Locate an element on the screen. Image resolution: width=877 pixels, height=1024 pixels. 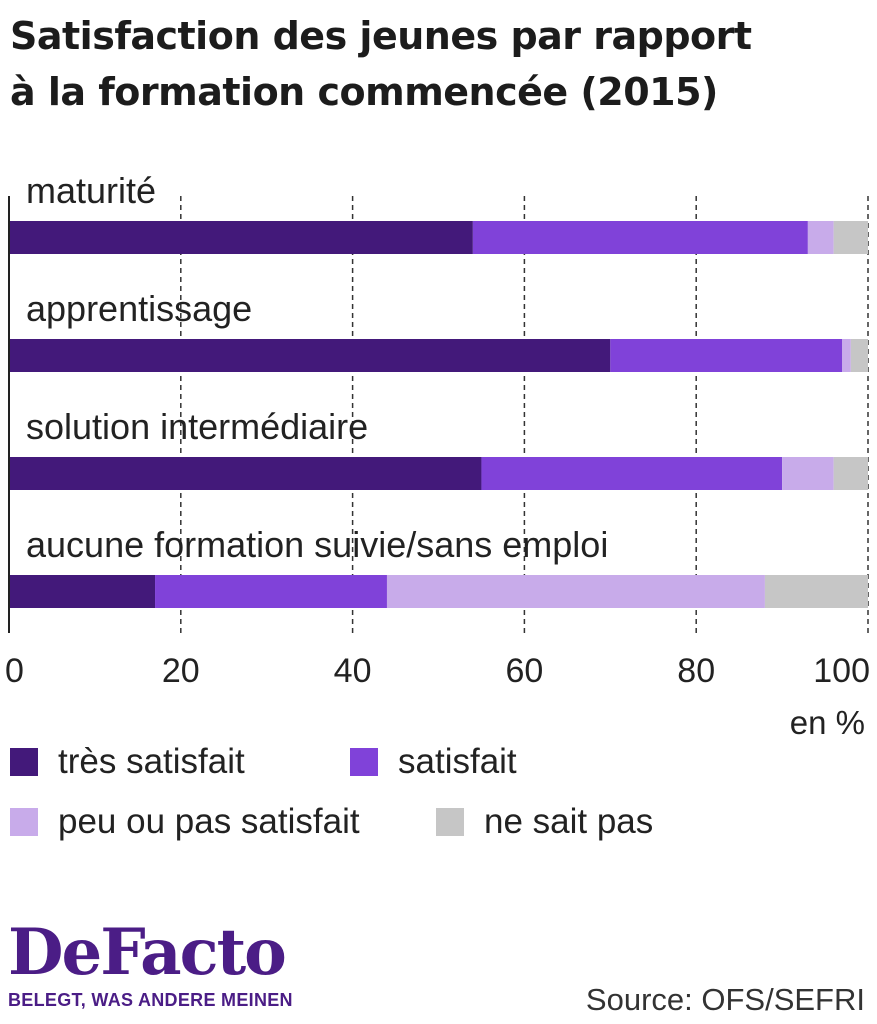
category-label-3: aucune formation suivie/sans emploi is located at coordinates (317, 544).